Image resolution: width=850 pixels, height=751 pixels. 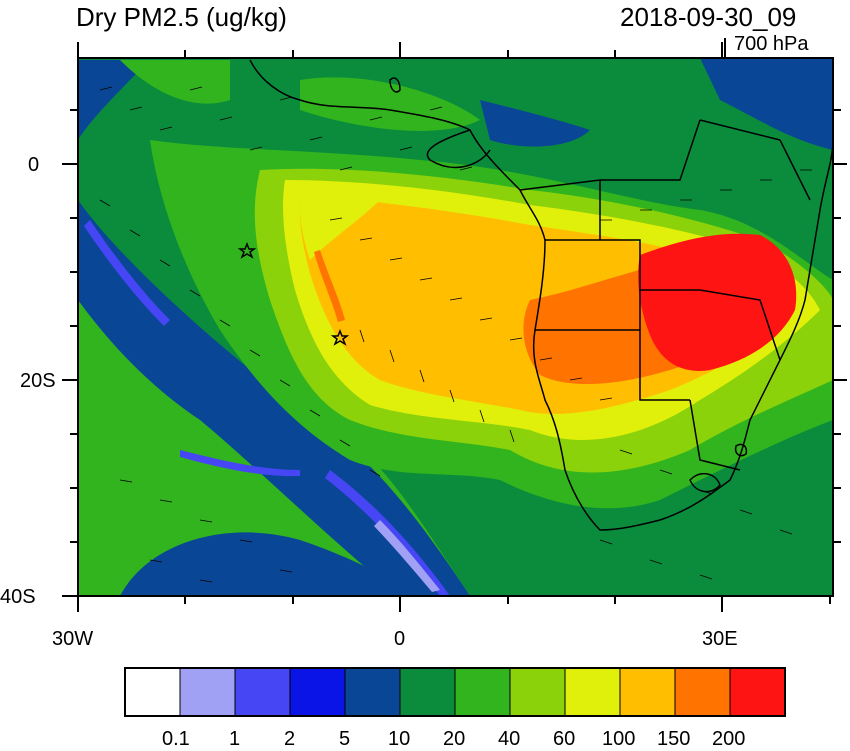 I want to click on map-title: Dry PM2.5 (ug/kg), so click(x=181, y=17).